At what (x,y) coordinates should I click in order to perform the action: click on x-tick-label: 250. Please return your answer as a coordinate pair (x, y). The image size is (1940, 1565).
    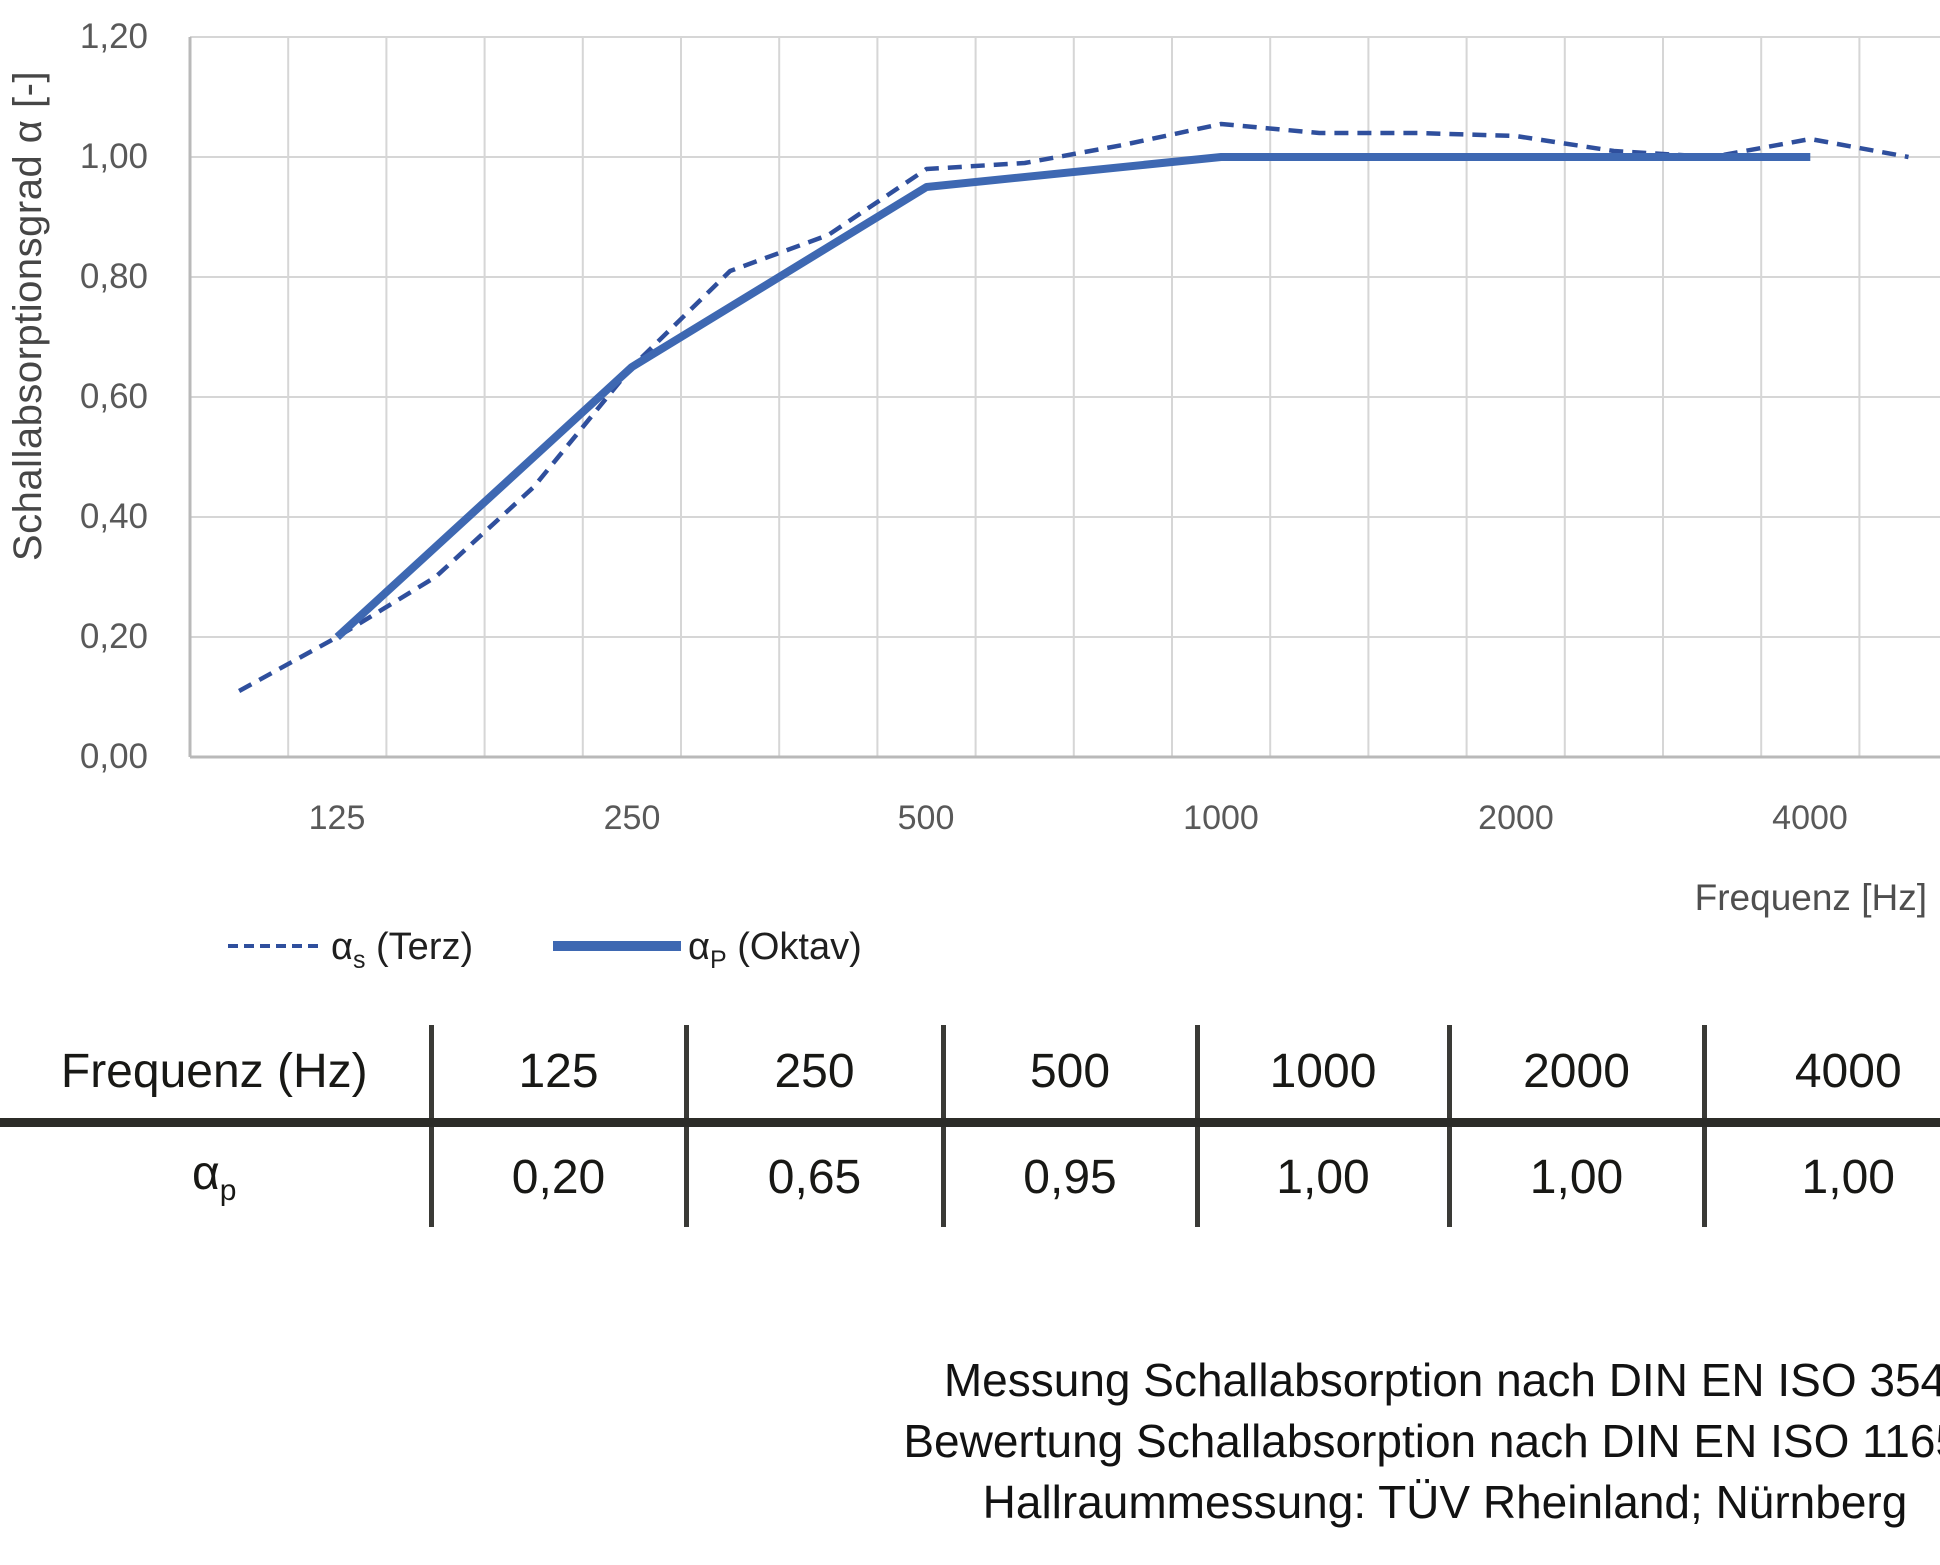
    Looking at the image, I should click on (632, 818).